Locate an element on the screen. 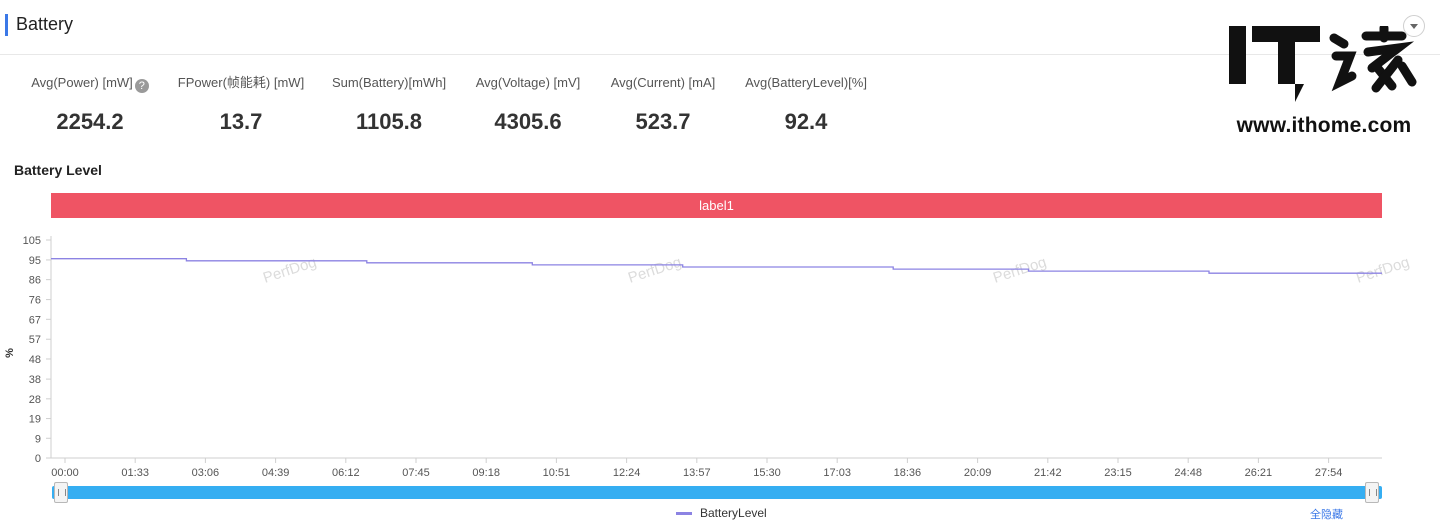 The height and width of the screenshot is (529, 1440). y-tick-label: 95 is located at coordinates (35, 261).